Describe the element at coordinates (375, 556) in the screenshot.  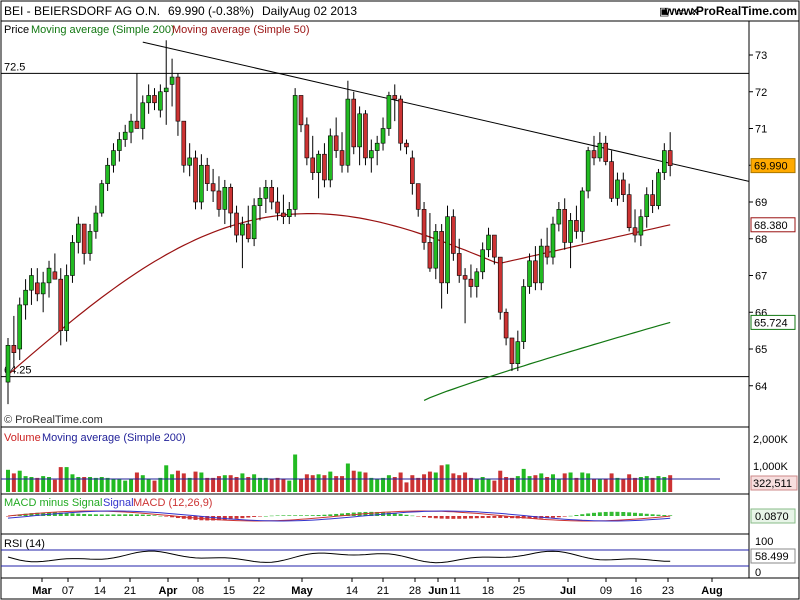
I see `rsi-panel` at that location.